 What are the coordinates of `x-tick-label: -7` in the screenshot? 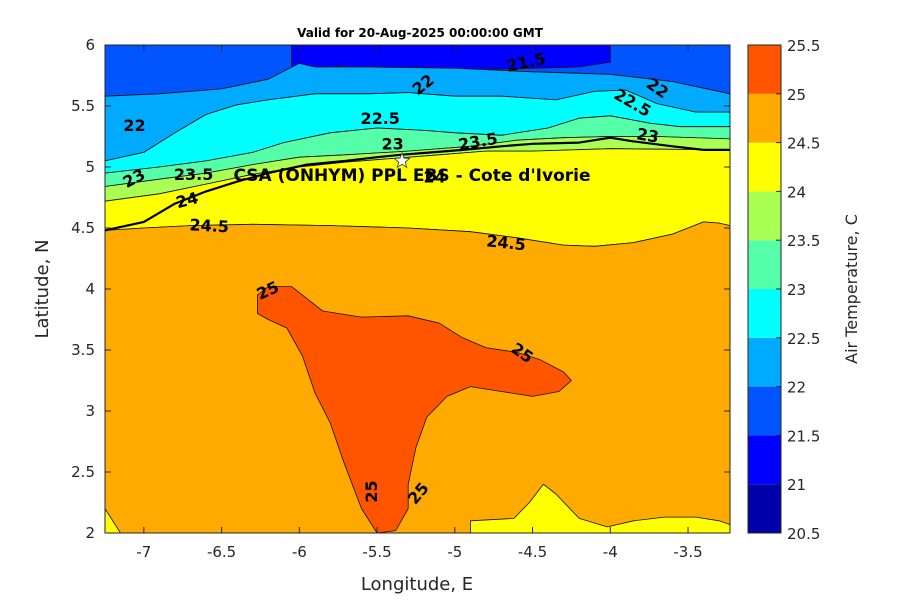 It's located at (143, 552).